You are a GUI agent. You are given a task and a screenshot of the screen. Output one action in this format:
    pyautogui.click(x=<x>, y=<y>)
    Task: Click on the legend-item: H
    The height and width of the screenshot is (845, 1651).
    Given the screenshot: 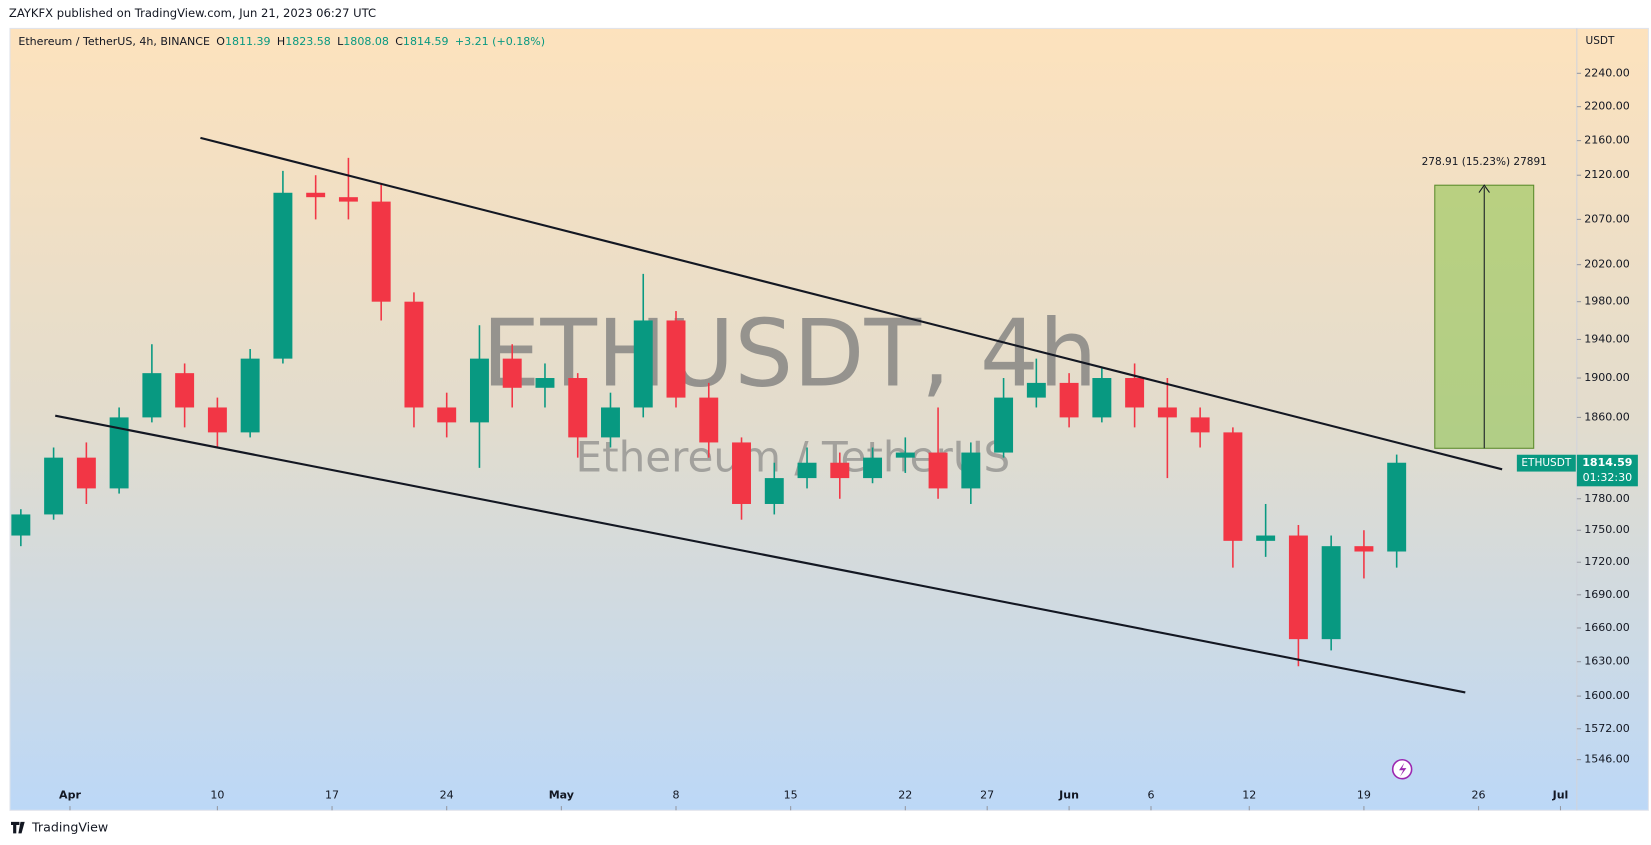 What is the action you would take?
    pyautogui.click(x=281, y=41)
    